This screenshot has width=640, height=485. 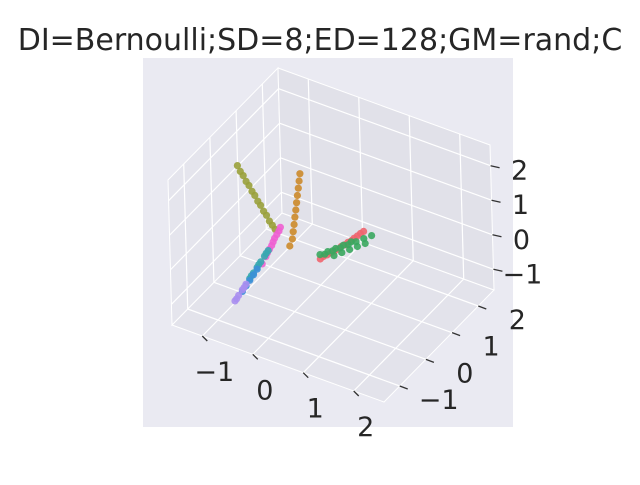 I want to click on x-tick-label: 2, so click(x=365, y=427).